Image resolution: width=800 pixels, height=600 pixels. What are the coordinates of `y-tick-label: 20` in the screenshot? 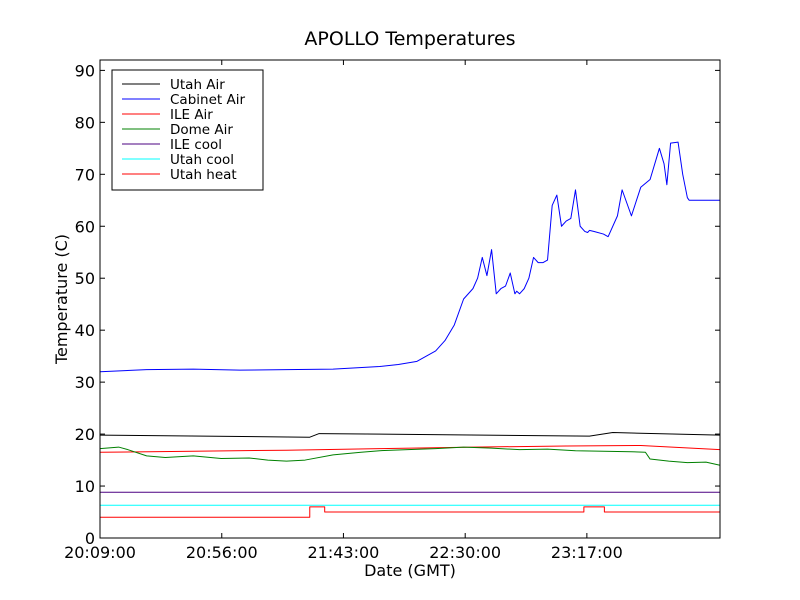 It's located at (85, 434).